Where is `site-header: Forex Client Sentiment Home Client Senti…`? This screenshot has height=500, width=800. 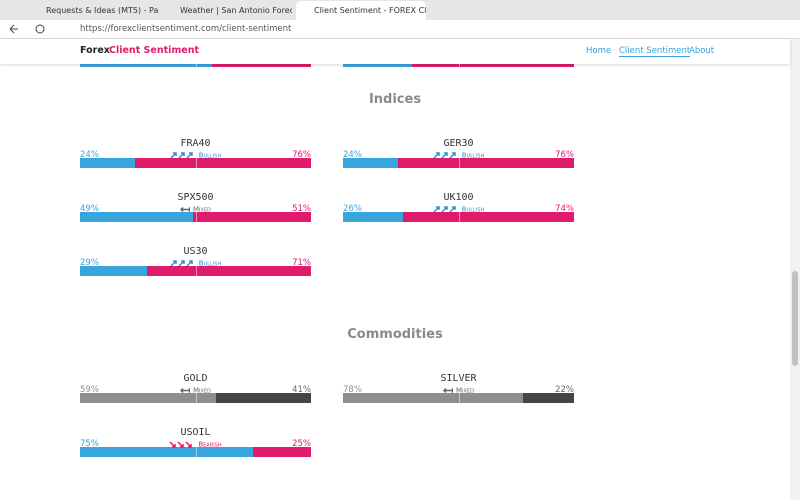 site-header: Forex Client Sentiment Home Client Senti… is located at coordinates (395, 51).